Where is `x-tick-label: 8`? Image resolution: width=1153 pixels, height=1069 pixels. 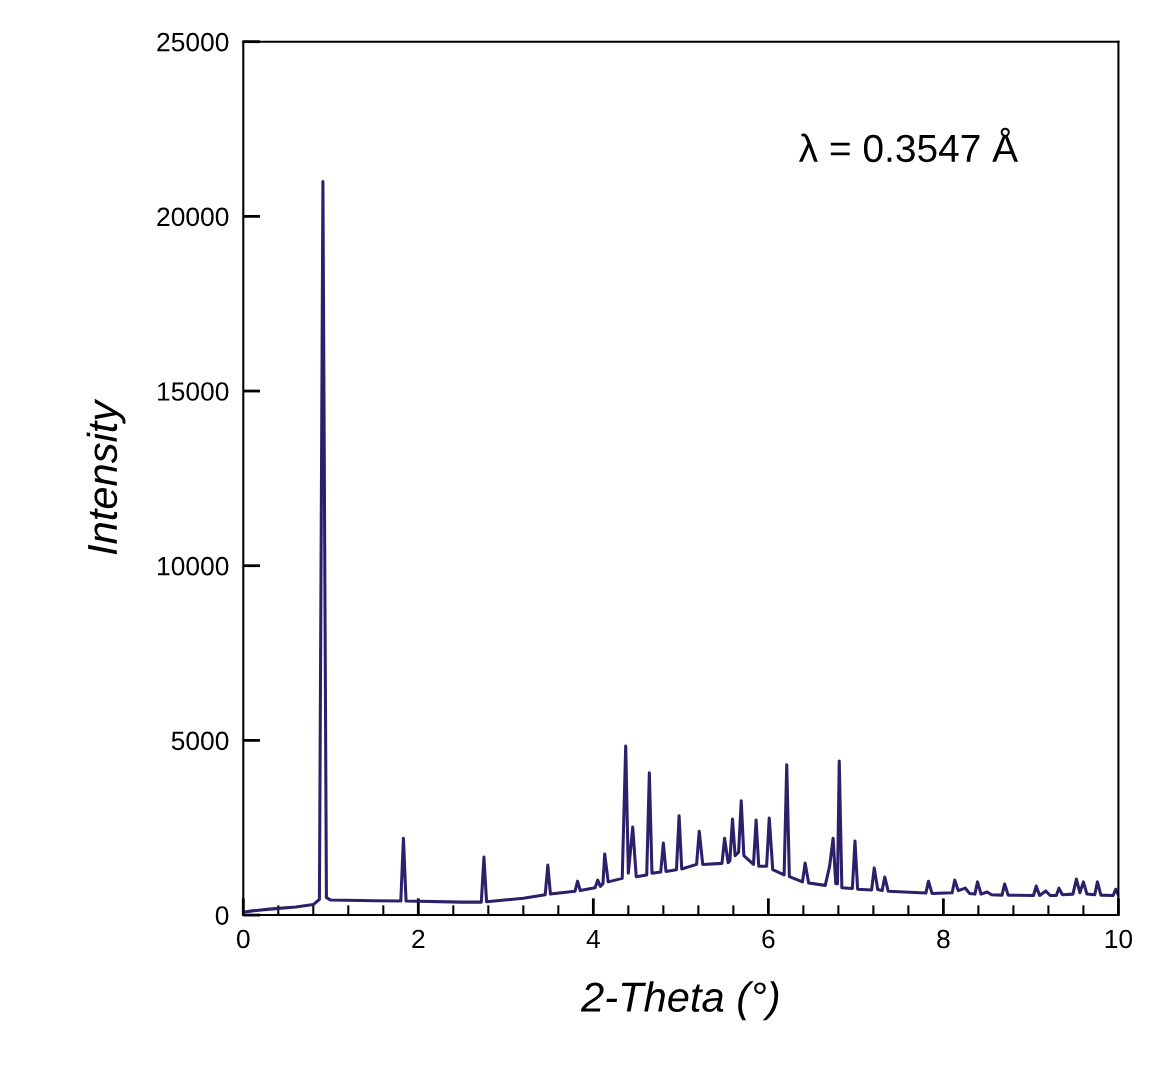
x-tick-label: 8 is located at coordinates (943, 939).